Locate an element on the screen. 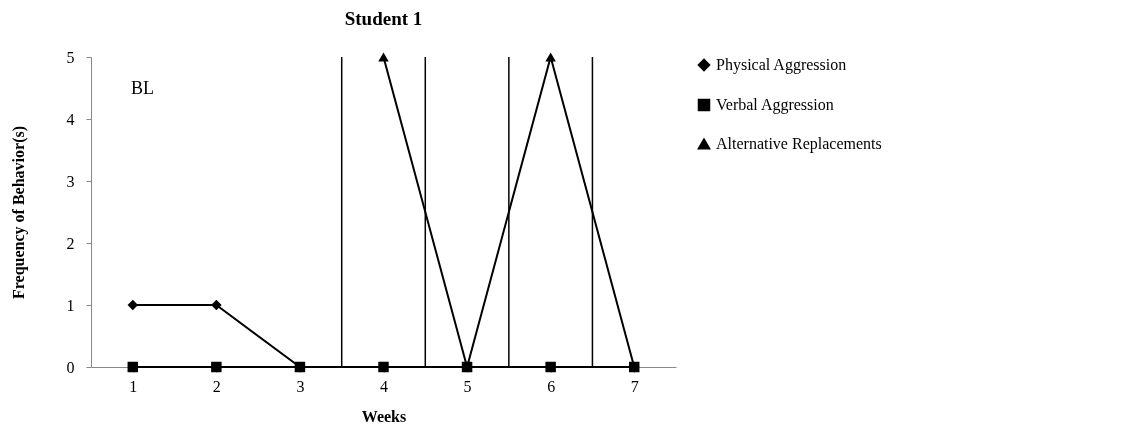 This screenshot has height=427, width=1127. y-axis-title: Frequency of Behavior(s) is located at coordinates (18, 212).